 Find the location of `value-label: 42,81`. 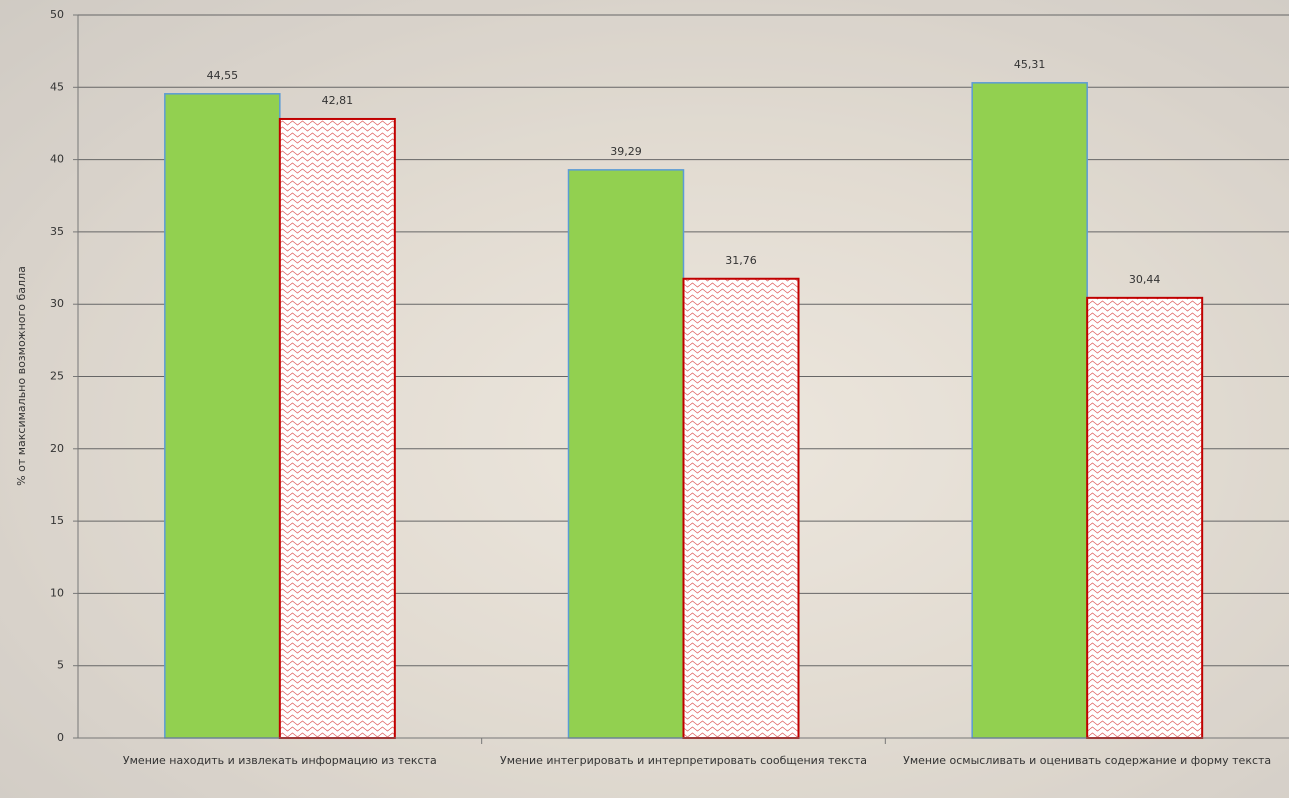

value-label: 42,81 is located at coordinates (338, 100).